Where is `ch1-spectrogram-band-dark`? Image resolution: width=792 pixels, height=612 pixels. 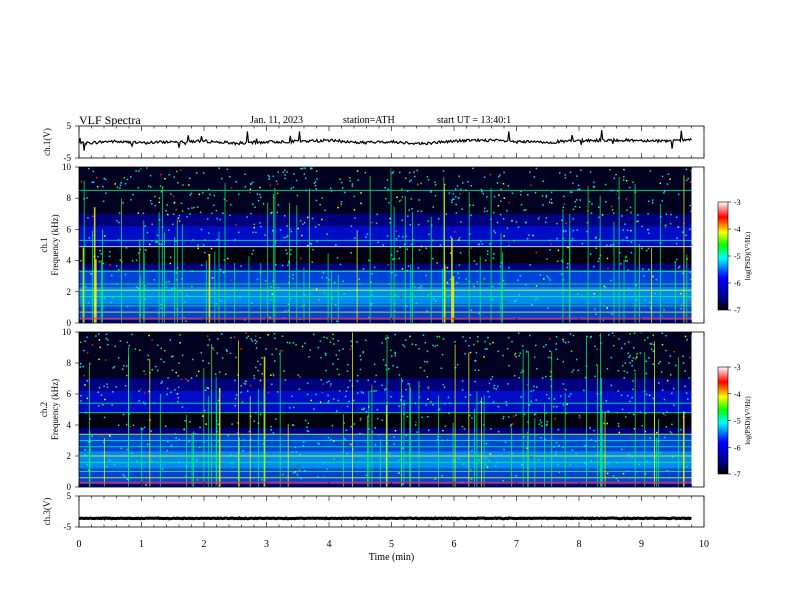 ch1-spectrogram-band-dark is located at coordinates (385, 256).